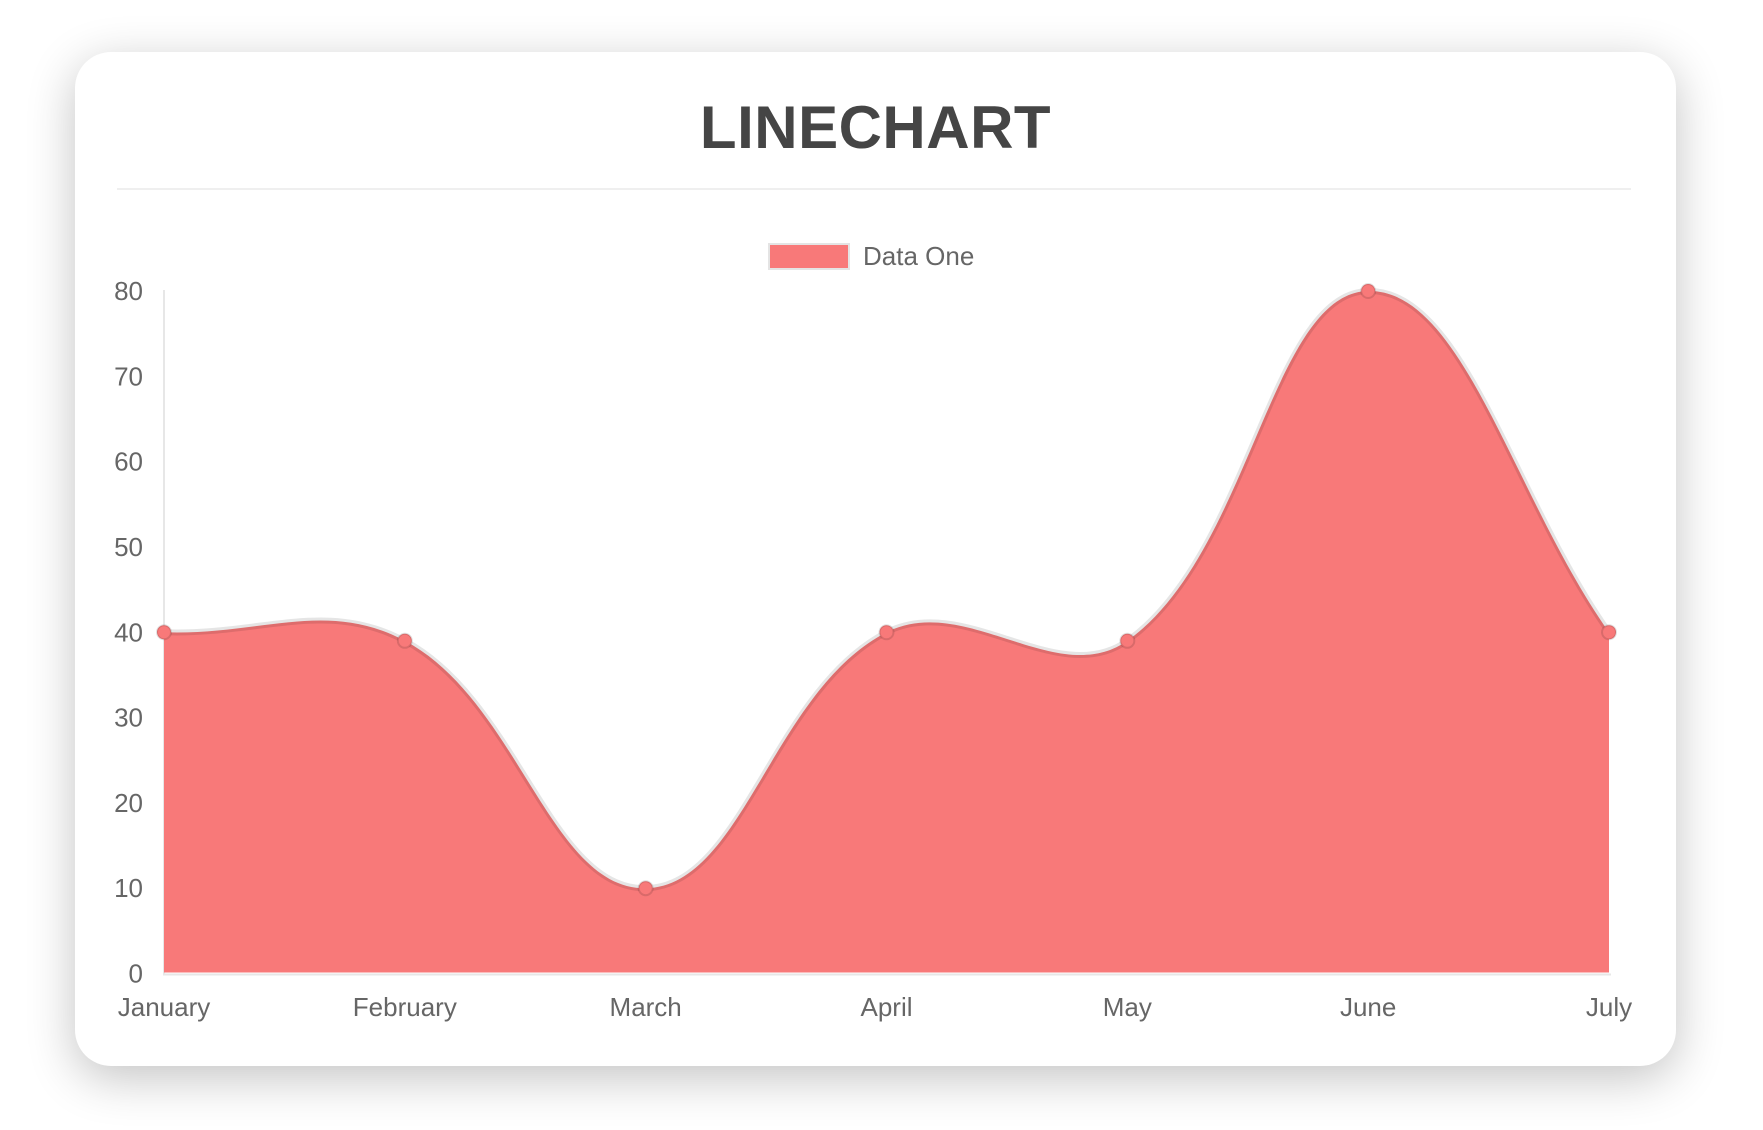 The image size is (1763, 1130). I want to click on data-point-april, so click(886, 632).